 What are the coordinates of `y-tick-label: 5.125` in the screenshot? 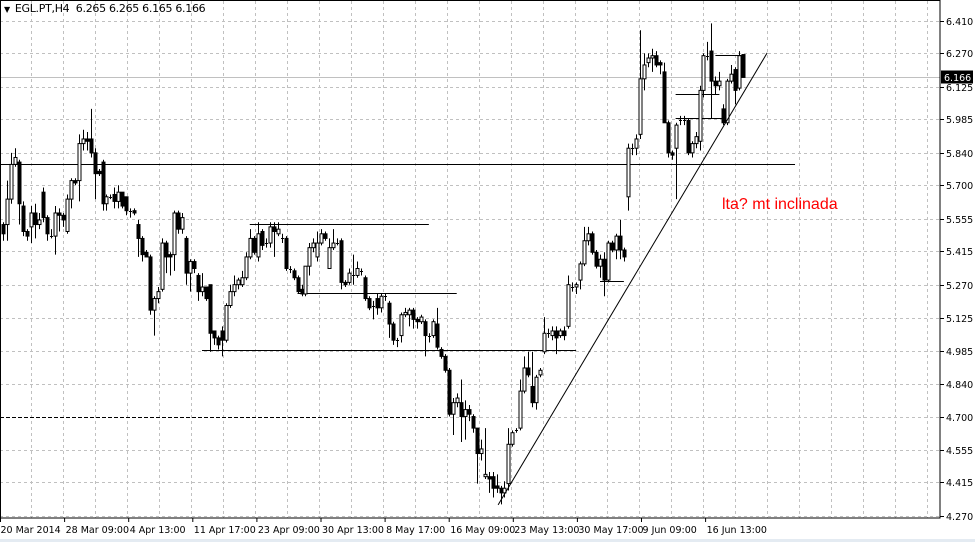 It's located at (959, 319).